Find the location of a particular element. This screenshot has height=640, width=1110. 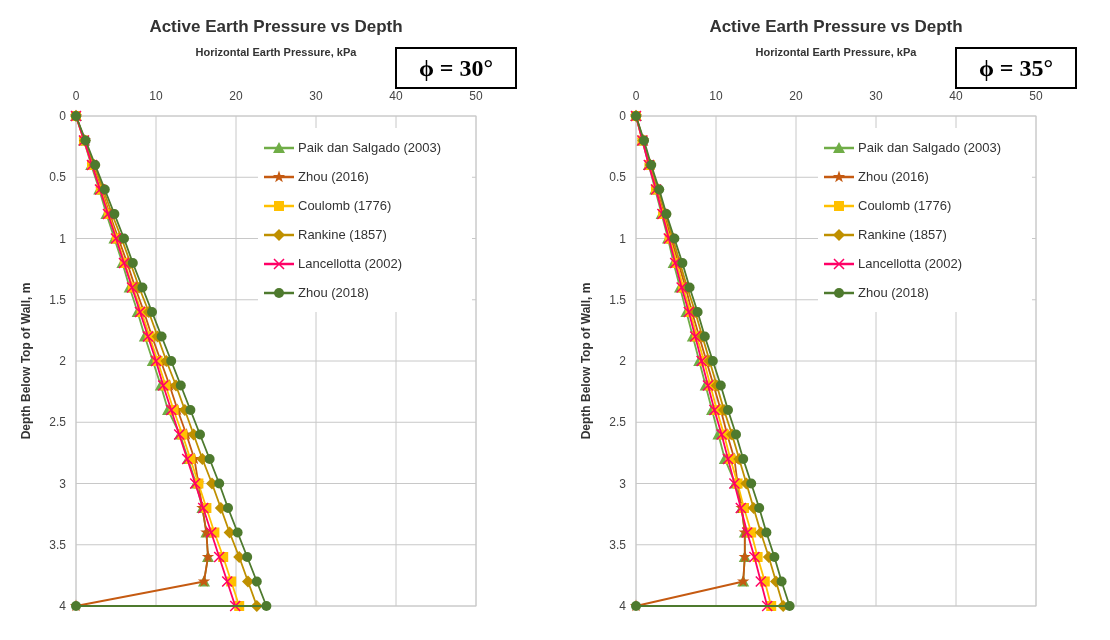

text: ϕ = 35° is located at coordinates (1016, 68).